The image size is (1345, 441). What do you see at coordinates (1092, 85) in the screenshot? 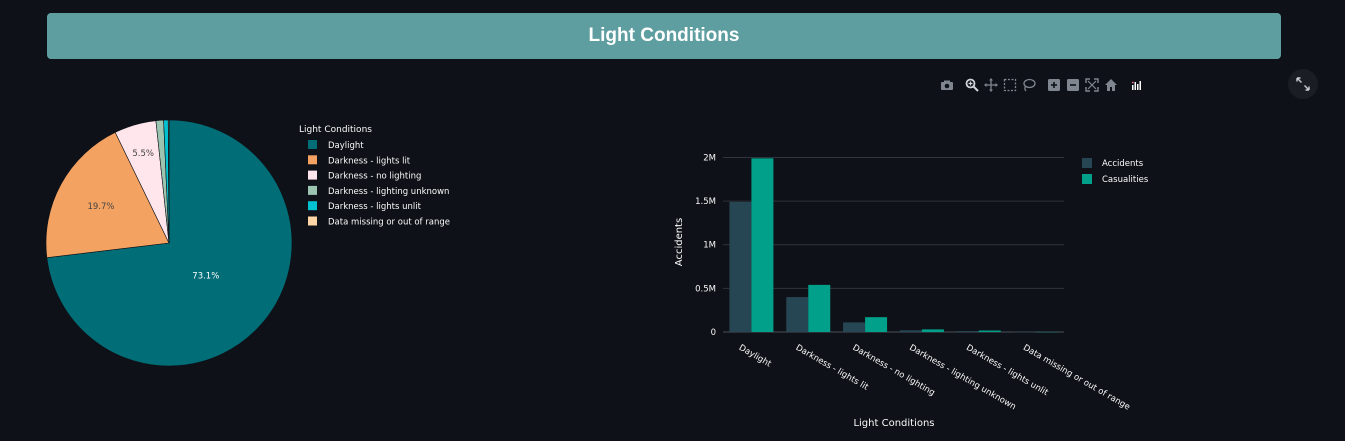
I see `autoscale-icon` at bounding box center [1092, 85].